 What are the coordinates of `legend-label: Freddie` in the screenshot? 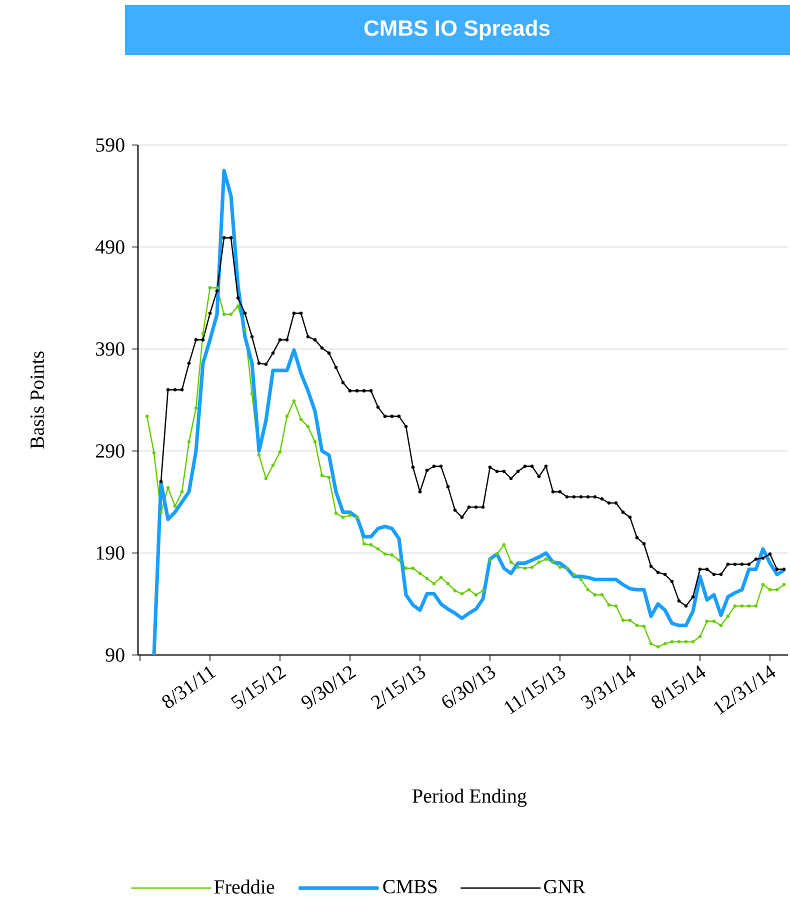 It's located at (244, 887).